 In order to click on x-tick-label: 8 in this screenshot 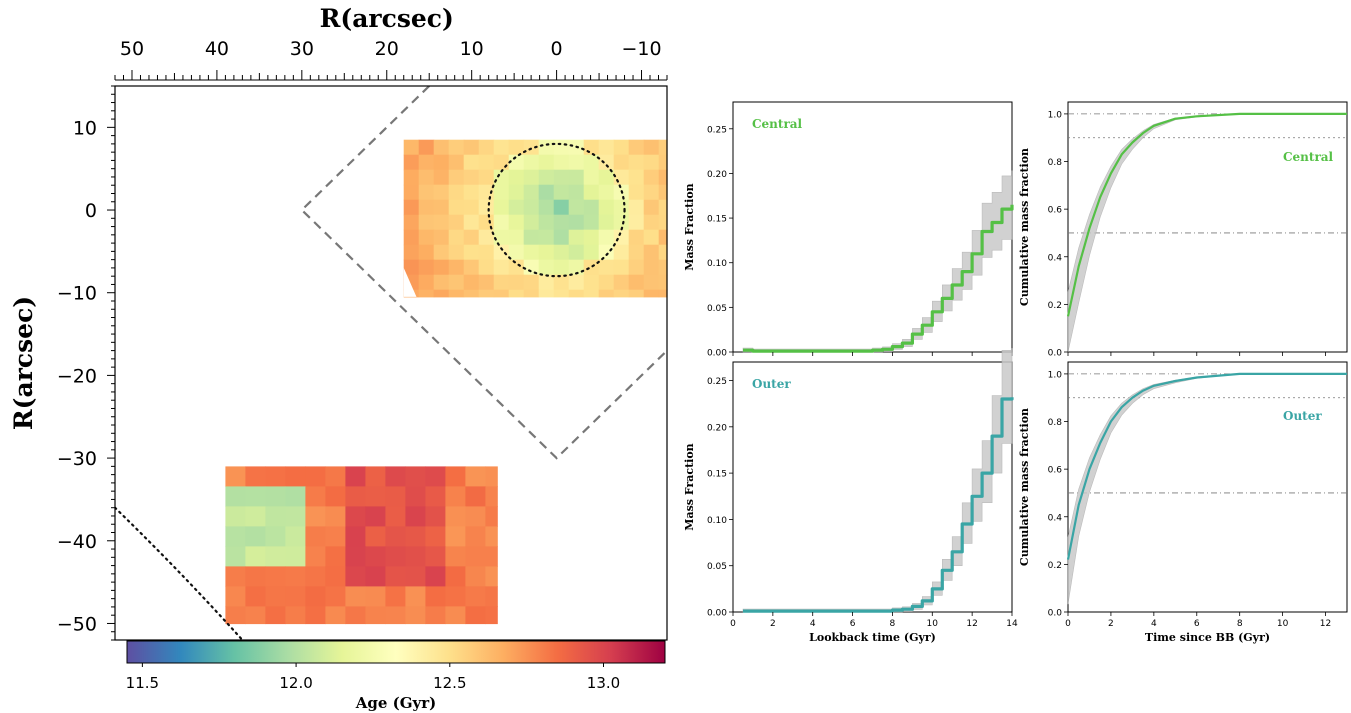, I will do `click(1240, 624)`.